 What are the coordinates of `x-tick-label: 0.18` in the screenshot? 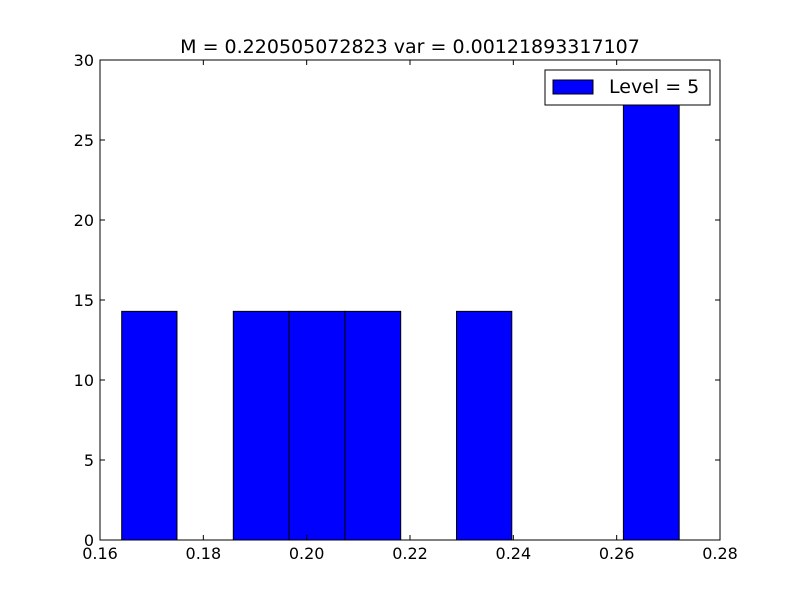 It's located at (204, 553).